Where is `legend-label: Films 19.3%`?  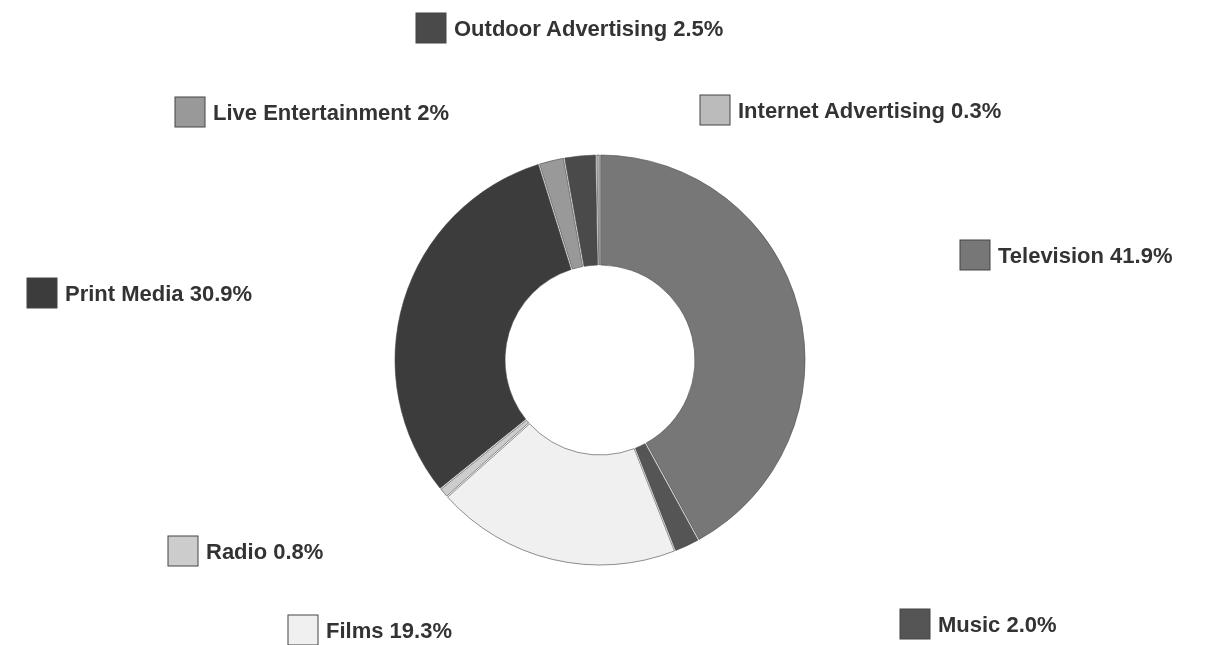 legend-label: Films 19.3% is located at coordinates (389, 630).